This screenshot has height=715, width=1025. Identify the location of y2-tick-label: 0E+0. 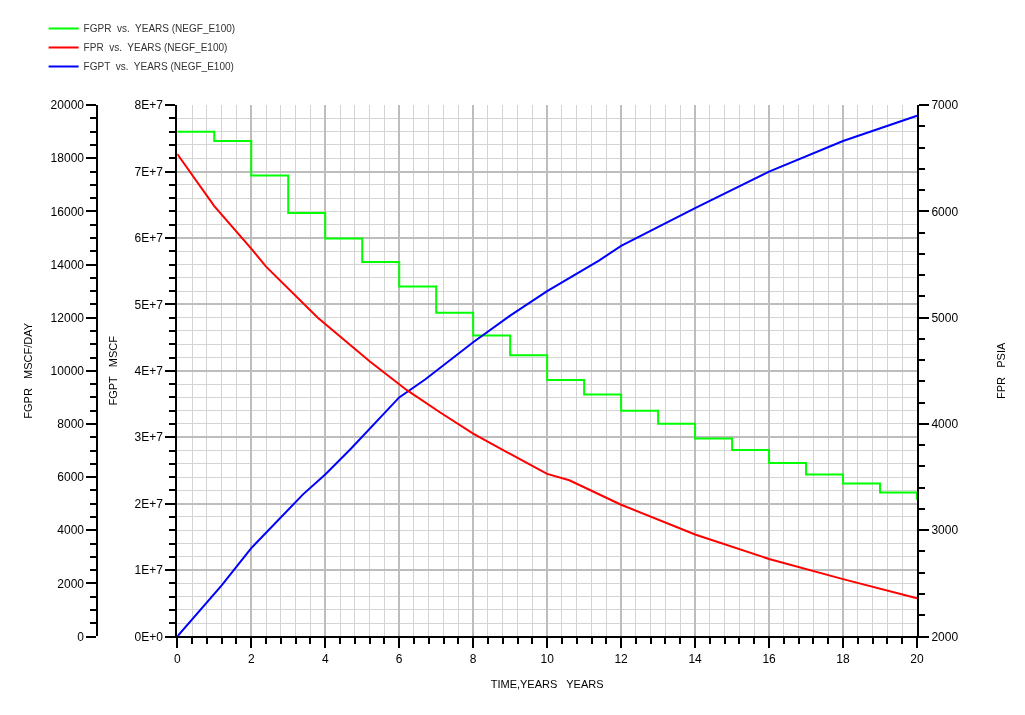
(149, 636).